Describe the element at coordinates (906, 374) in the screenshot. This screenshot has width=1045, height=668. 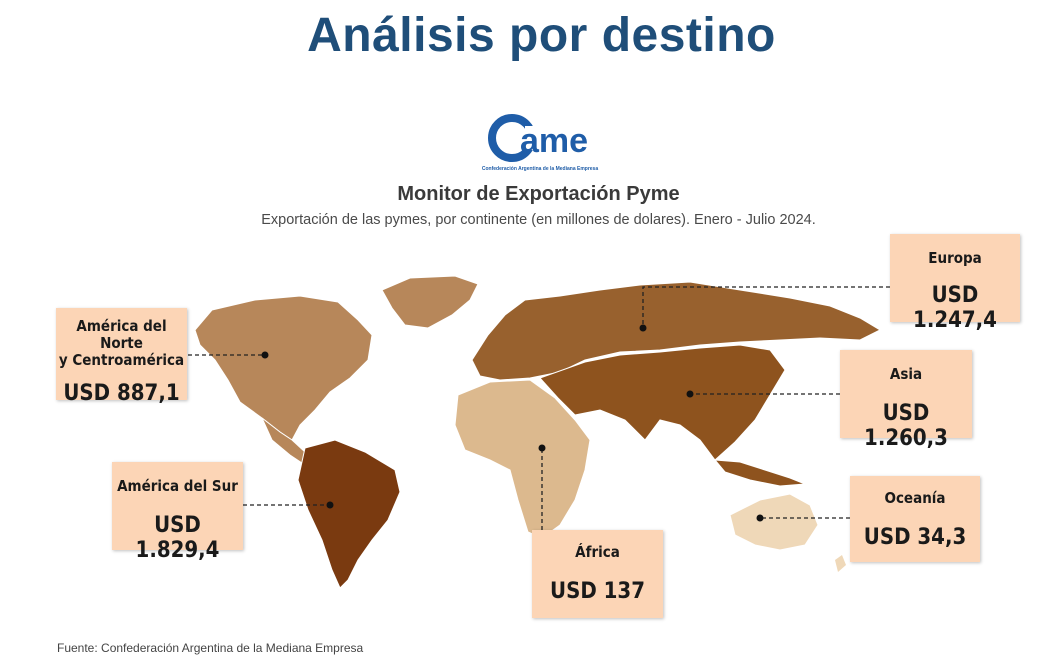
I see `card-asia-name: Asia` at that location.